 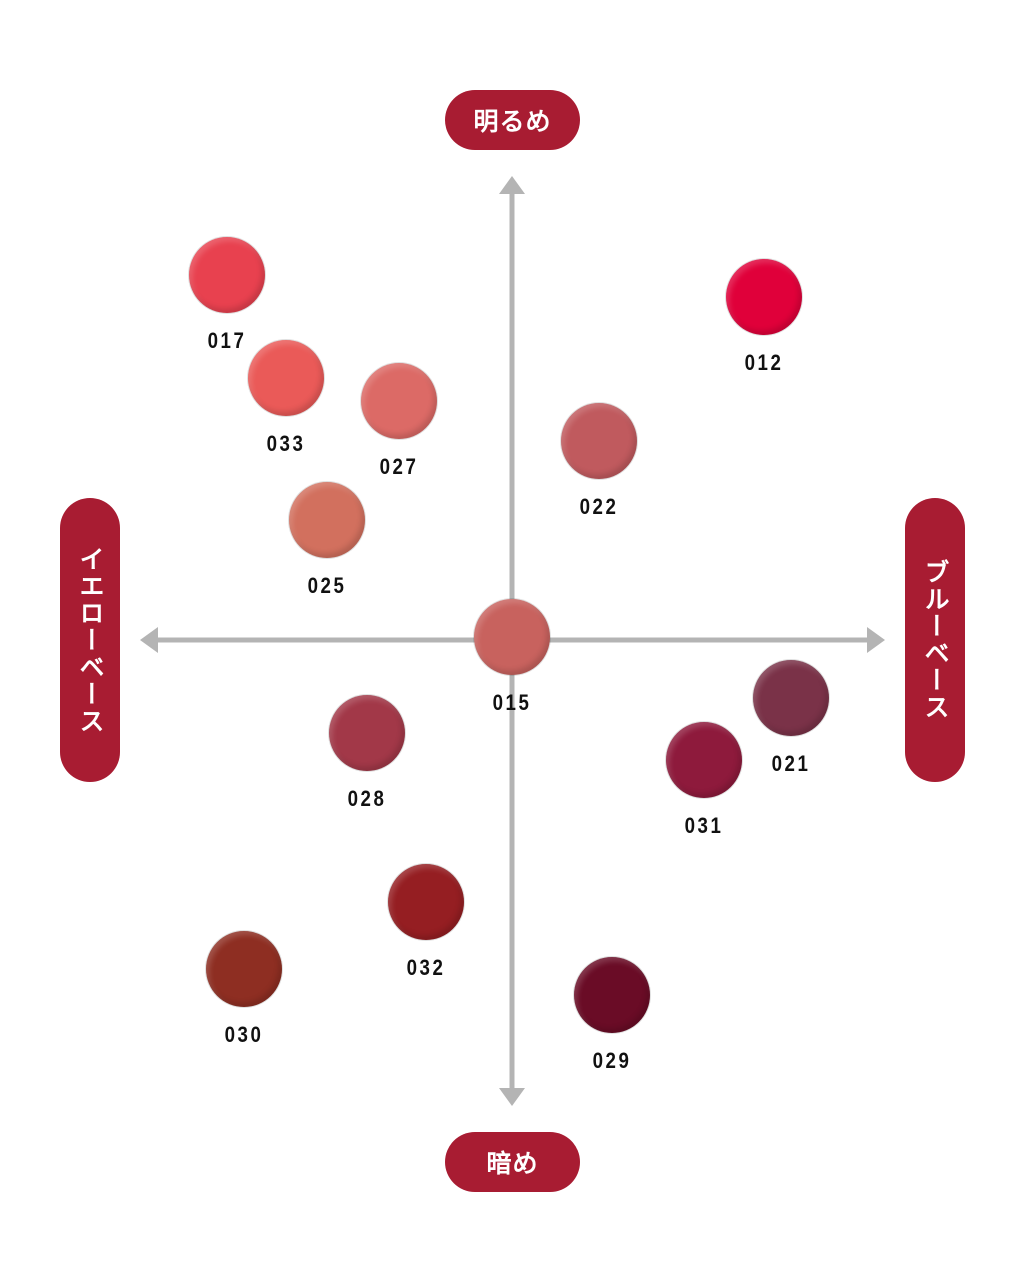 What do you see at coordinates (599, 506) in the screenshot?
I see `swatch-label: 022` at bounding box center [599, 506].